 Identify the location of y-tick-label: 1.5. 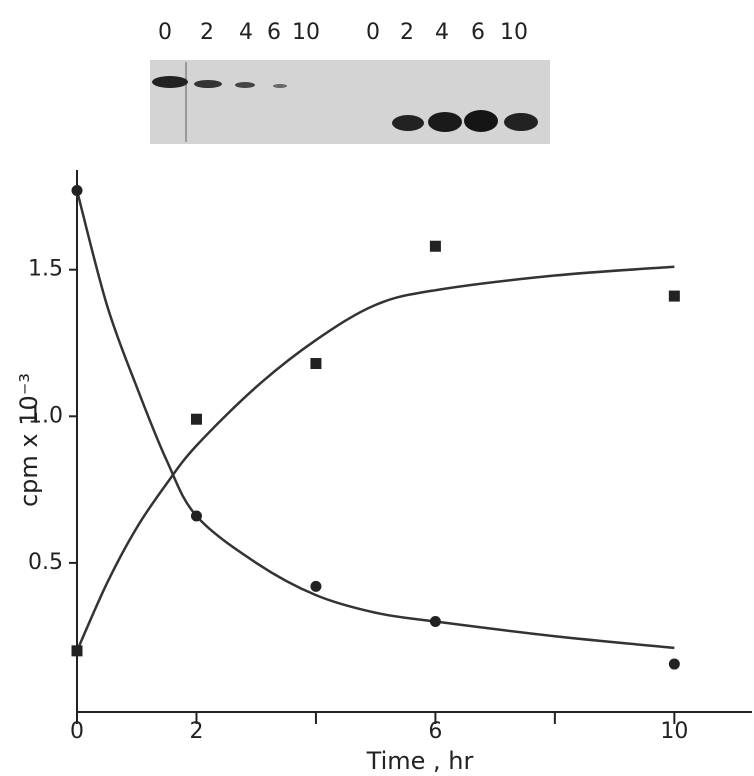
(45, 269).